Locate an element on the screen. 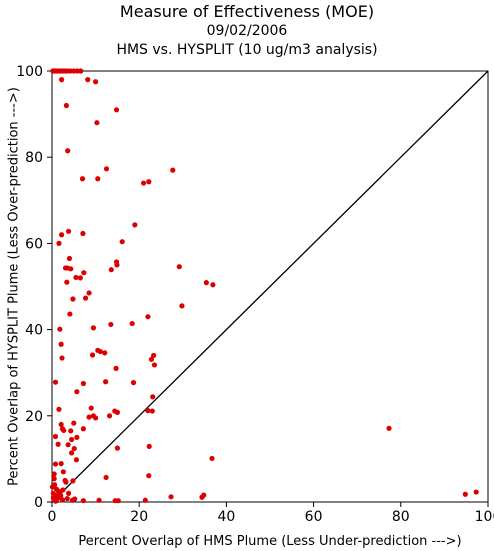 The image size is (494, 551). y-tick-label: 80 is located at coordinates (34, 158).